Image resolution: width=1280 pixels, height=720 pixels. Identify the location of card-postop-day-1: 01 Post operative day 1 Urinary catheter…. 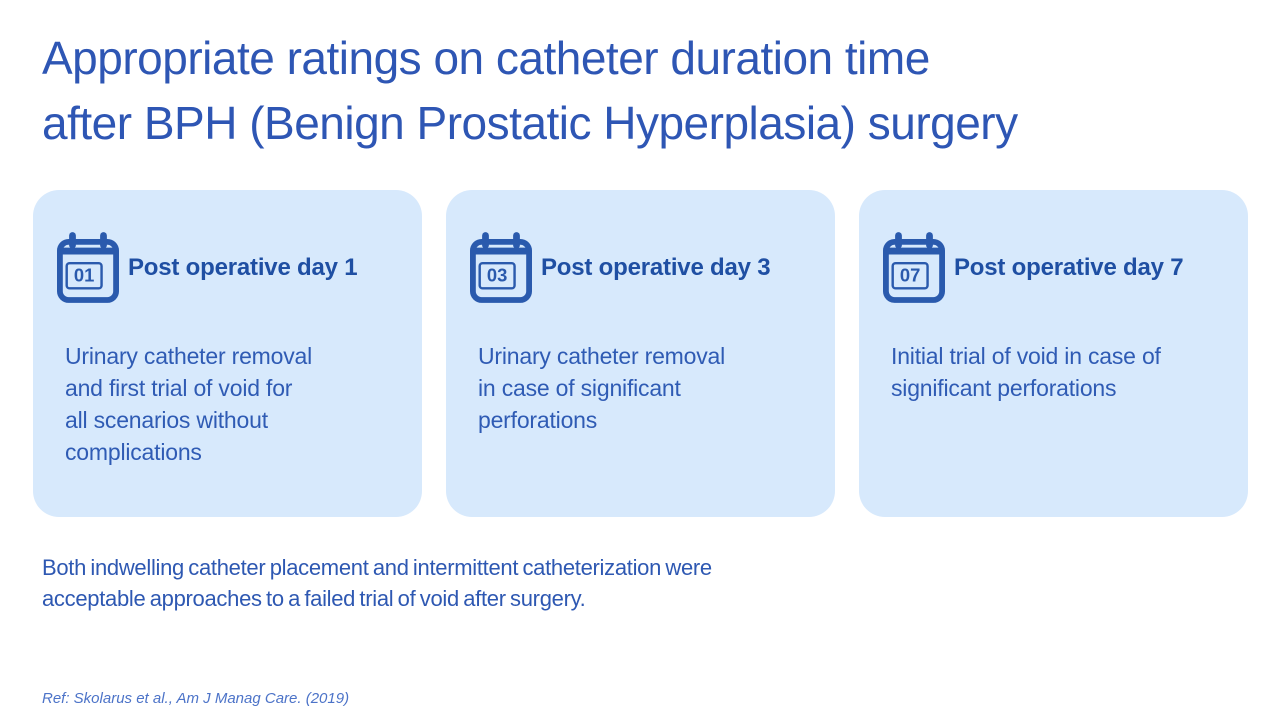
(227, 353).